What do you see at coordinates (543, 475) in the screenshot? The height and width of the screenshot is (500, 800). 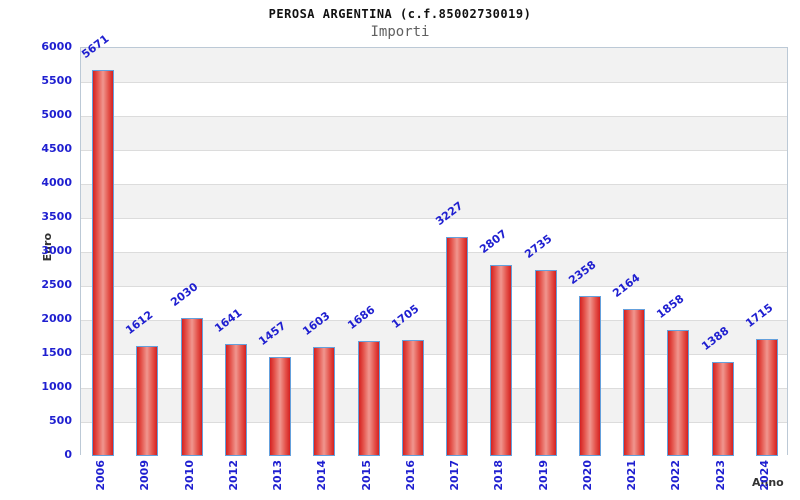 I see `x-tick-label: 2019` at bounding box center [543, 475].